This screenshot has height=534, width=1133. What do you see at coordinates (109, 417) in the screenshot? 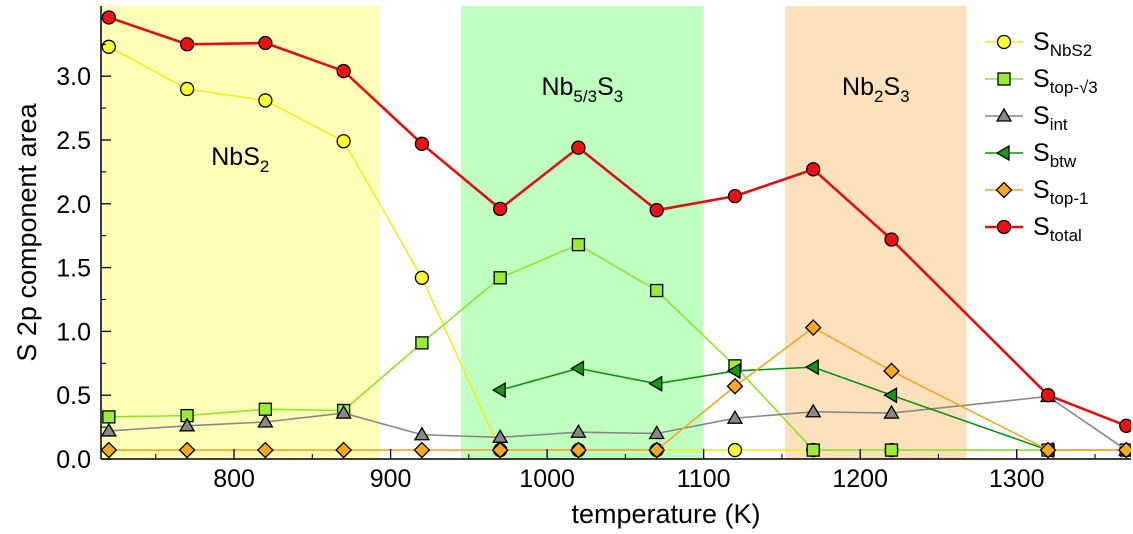
I see `data-point-top-√3-0` at bounding box center [109, 417].